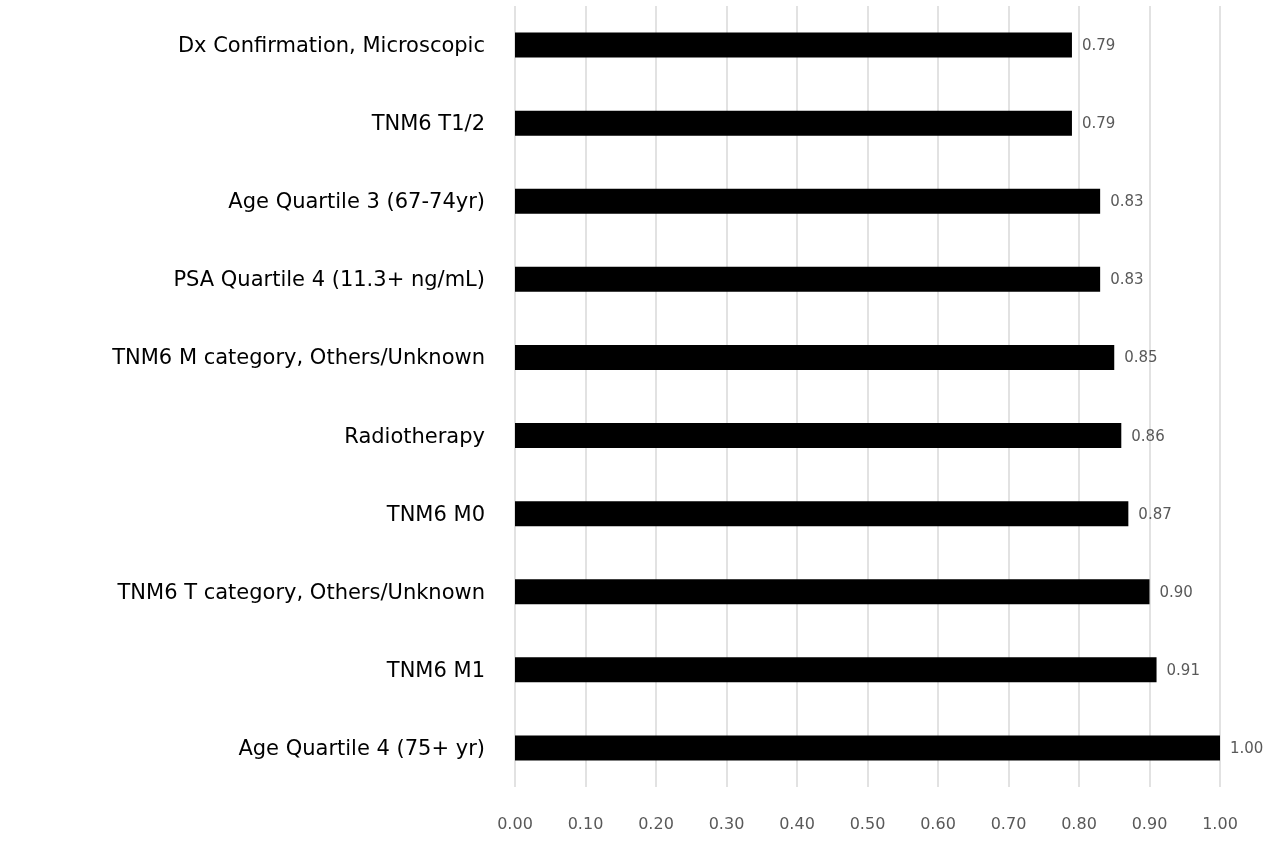 The image size is (1268, 849). I want to click on y-tick-label: Radiotherapy, so click(414, 435).